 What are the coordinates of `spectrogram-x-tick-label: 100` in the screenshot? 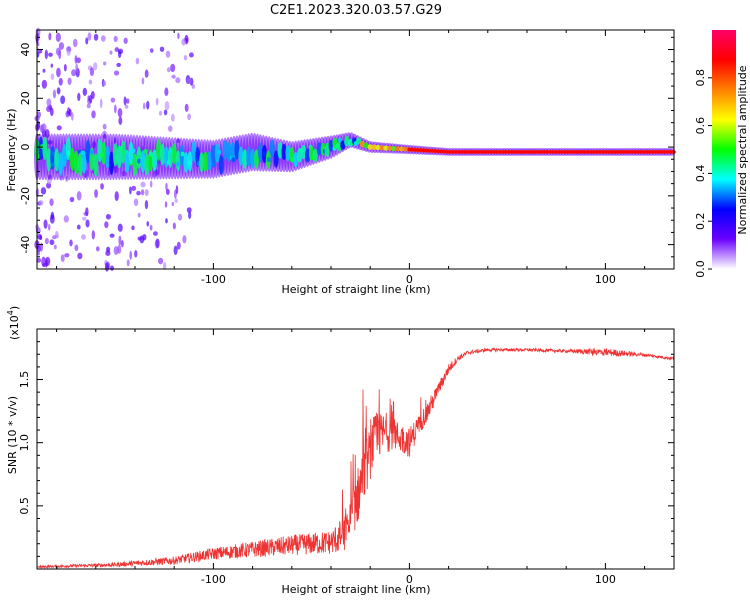 It's located at (605, 279).